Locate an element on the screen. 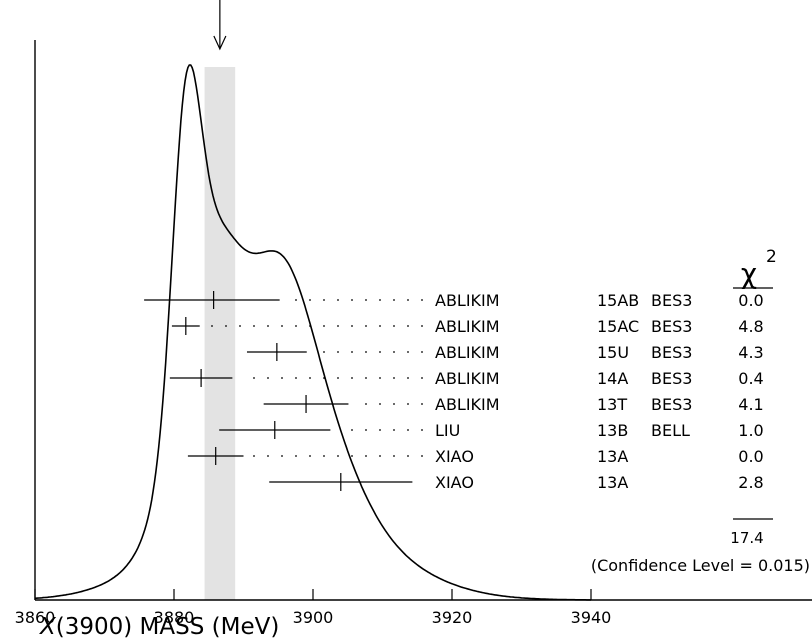 Image resolution: width=812 pixels, height=641 pixels. document-label: 13B is located at coordinates (612, 430).